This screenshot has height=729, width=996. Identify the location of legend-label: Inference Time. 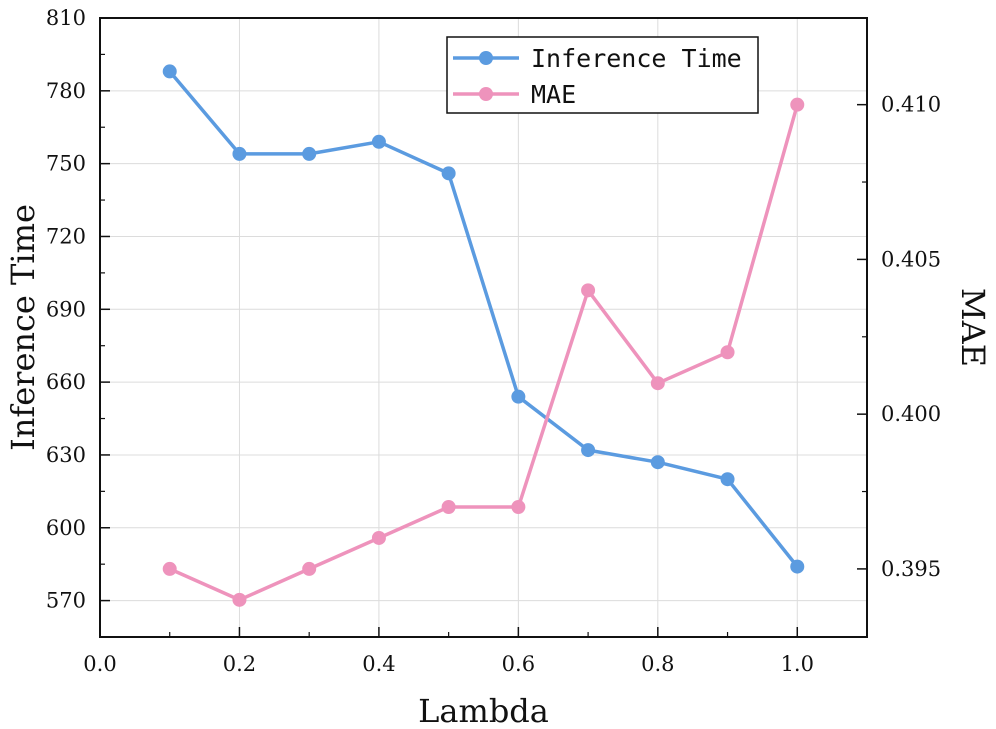
(636, 58).